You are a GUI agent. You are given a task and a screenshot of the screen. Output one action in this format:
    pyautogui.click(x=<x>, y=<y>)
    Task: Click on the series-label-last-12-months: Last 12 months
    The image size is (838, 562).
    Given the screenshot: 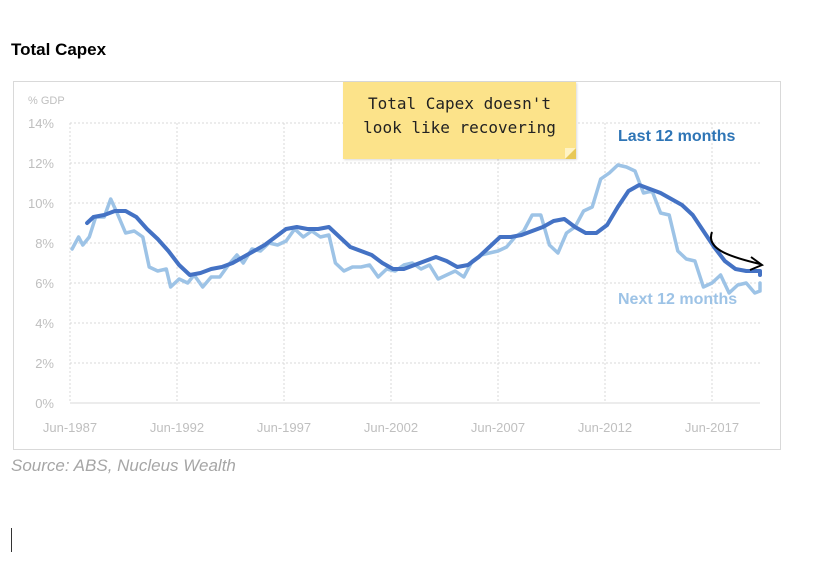 What is the action you would take?
    pyautogui.click(x=676, y=136)
    